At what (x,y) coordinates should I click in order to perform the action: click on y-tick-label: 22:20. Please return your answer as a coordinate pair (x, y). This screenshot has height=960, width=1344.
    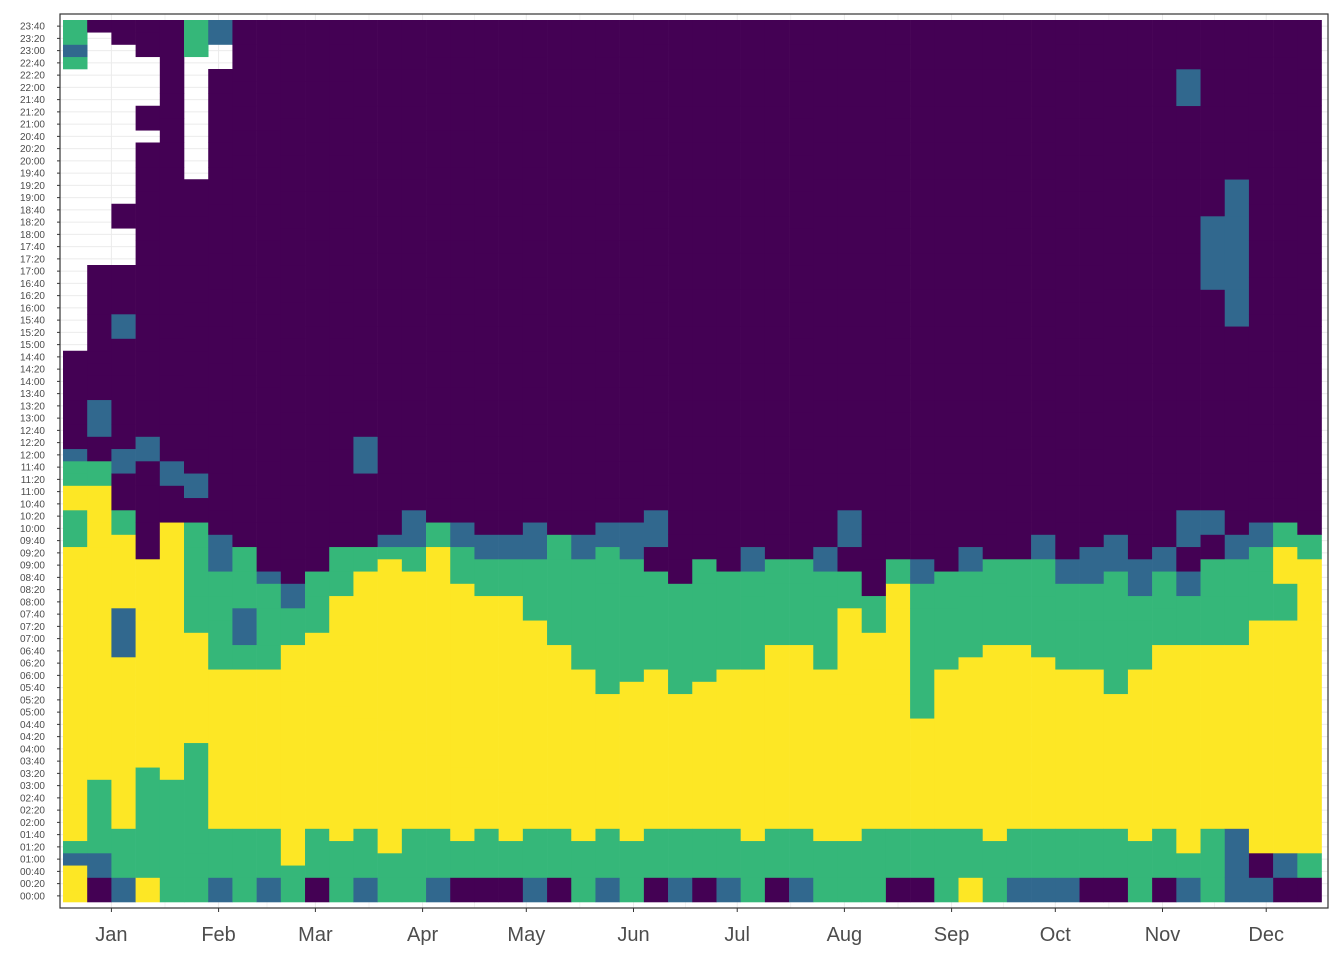
    Looking at the image, I should click on (32, 76).